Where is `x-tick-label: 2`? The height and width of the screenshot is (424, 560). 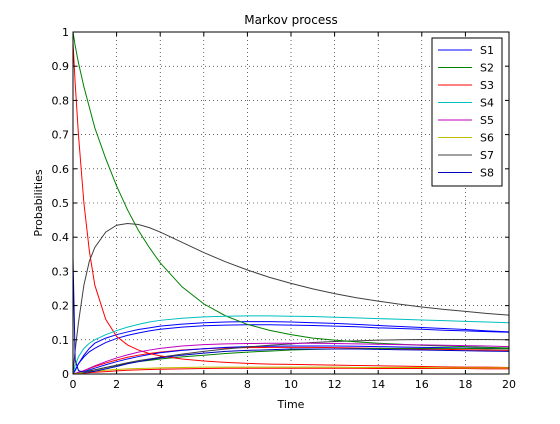
x-tick-label: 2 is located at coordinates (116, 384).